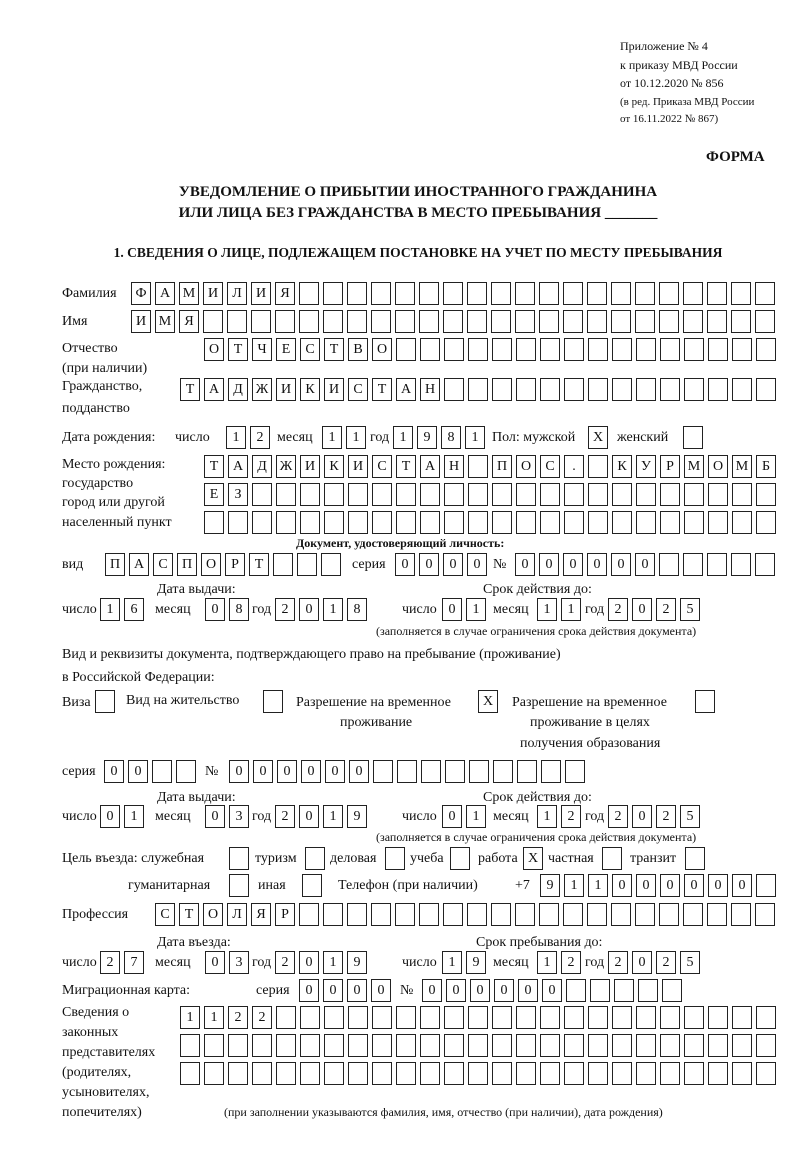 This screenshot has width=800, height=1163. What do you see at coordinates (310, 389) in the screenshot?
I see `citizenship-cell: К` at bounding box center [310, 389].